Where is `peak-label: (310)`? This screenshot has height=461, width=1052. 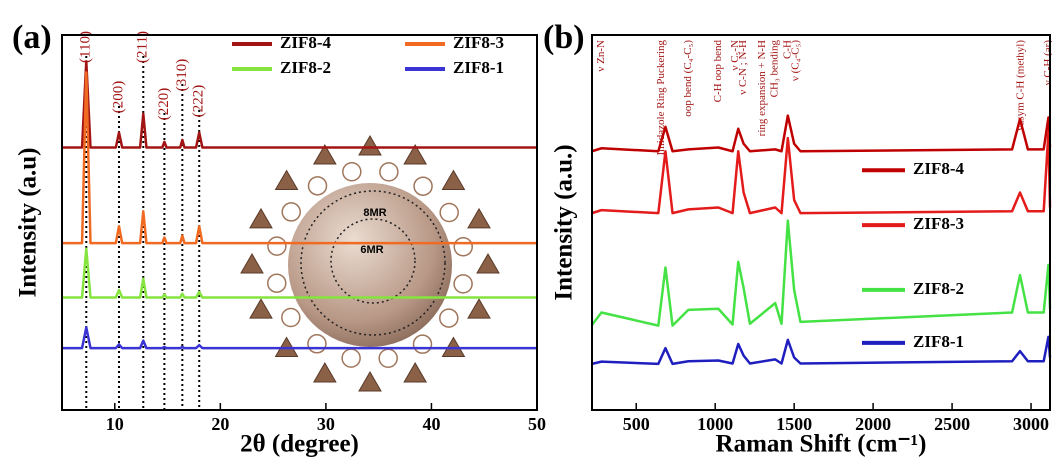
peak-label: (310) is located at coordinates (182, 75).